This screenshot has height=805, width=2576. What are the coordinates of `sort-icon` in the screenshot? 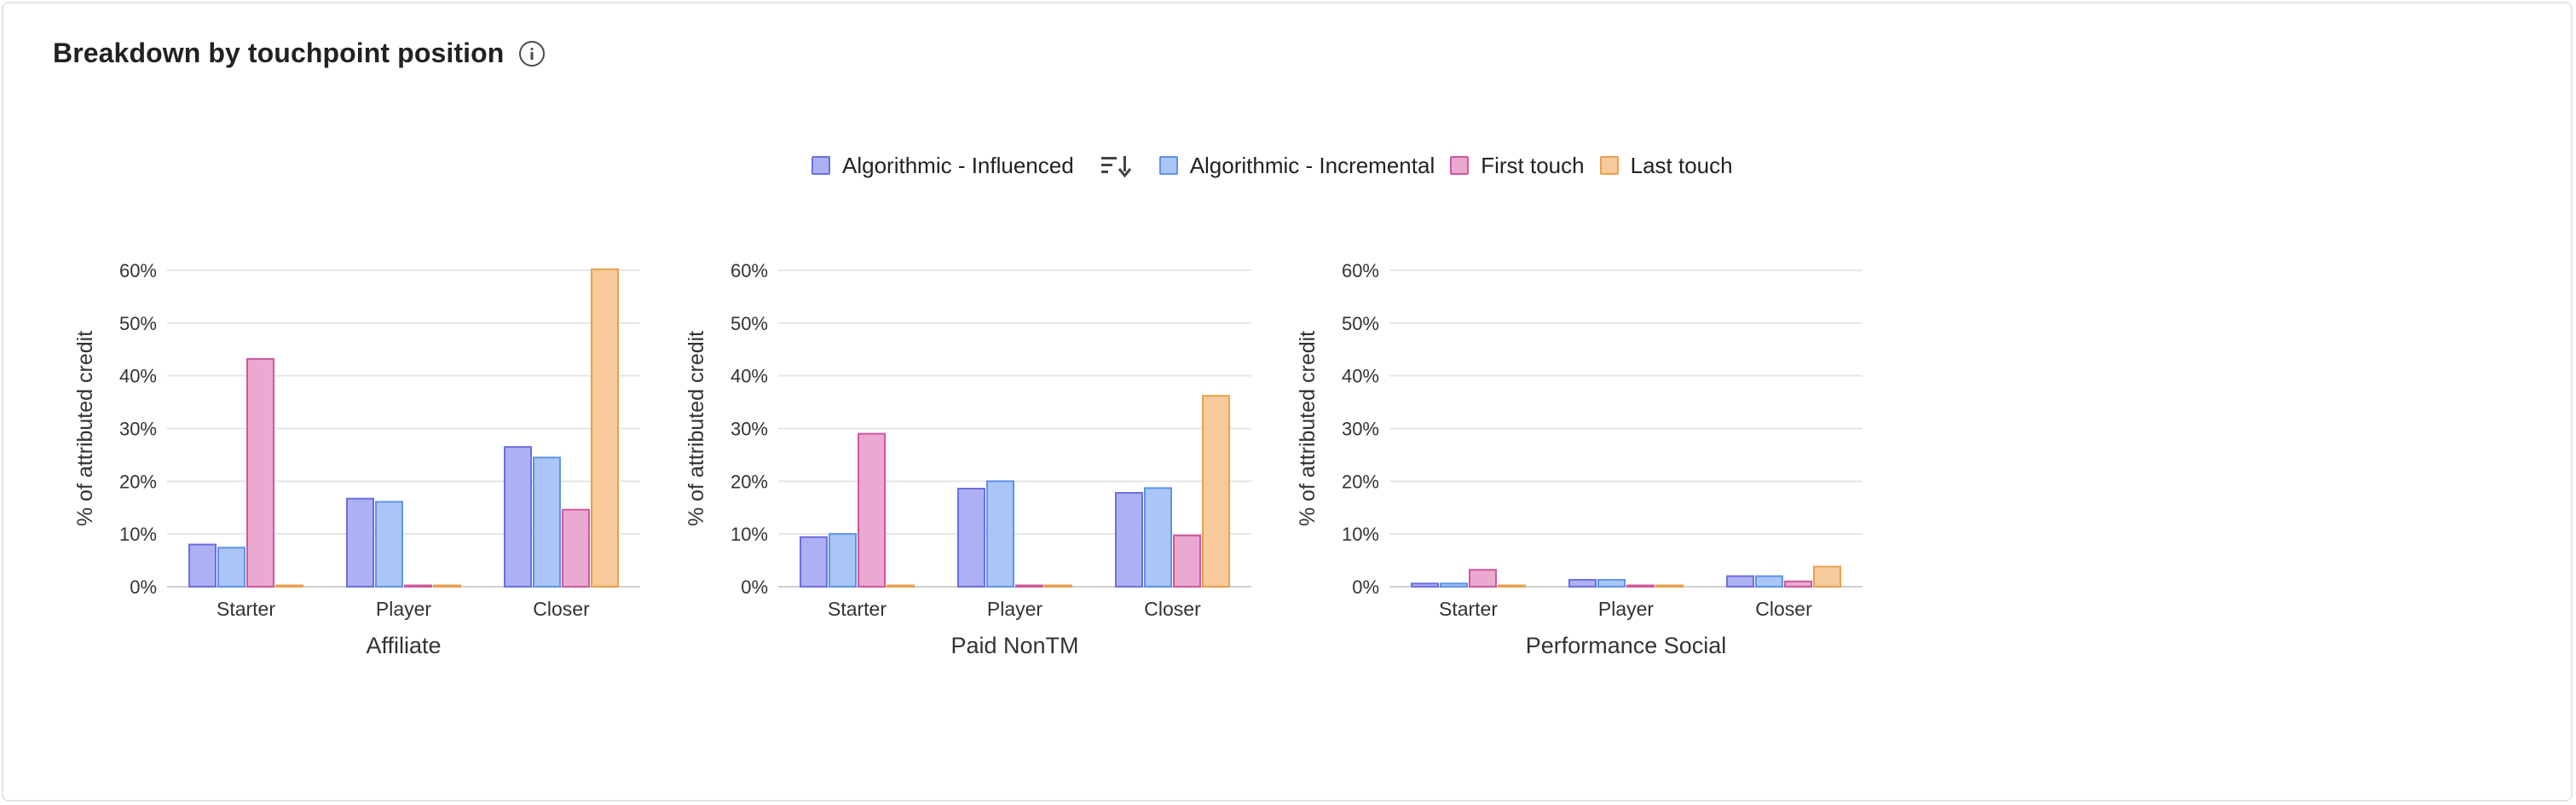 It's located at (1117, 165).